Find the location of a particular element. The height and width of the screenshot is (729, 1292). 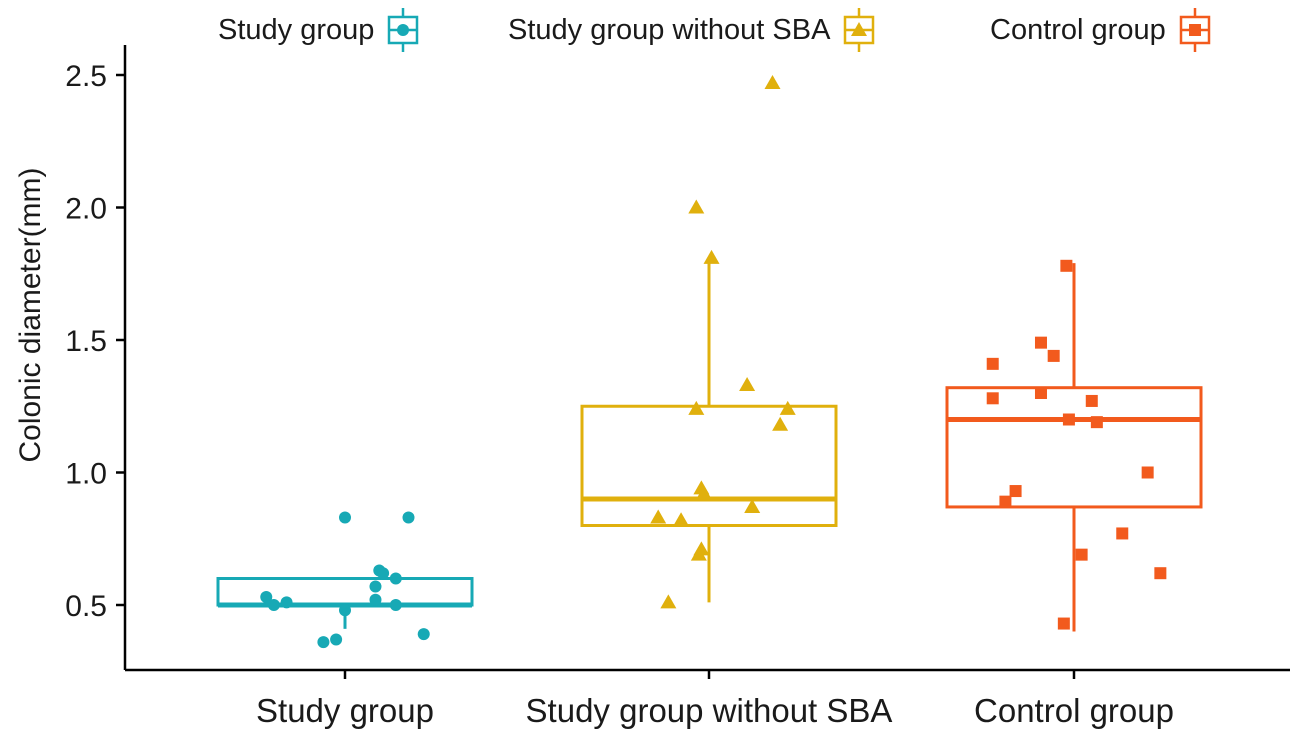

legend-label: Study group without SBA is located at coordinates (669, 29).